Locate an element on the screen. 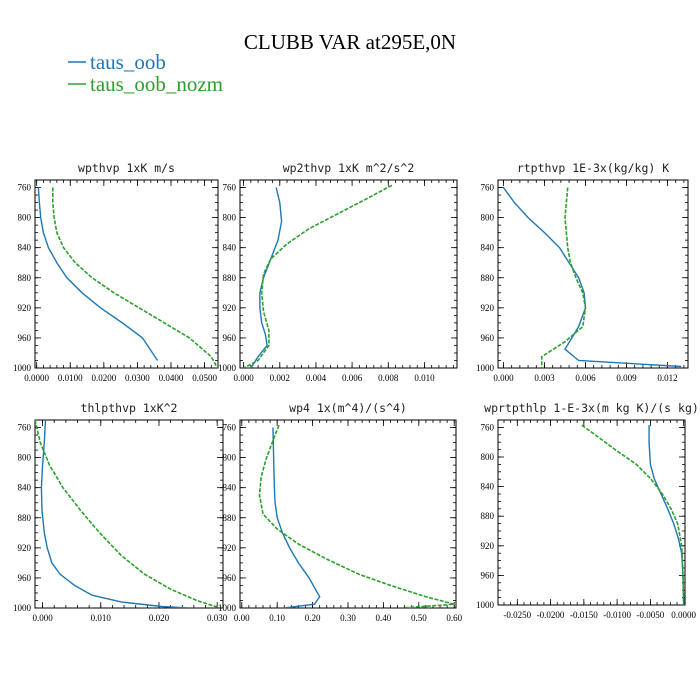 The width and height of the screenshot is (700, 700). x-tick-label: 0.030 is located at coordinates (217, 618).